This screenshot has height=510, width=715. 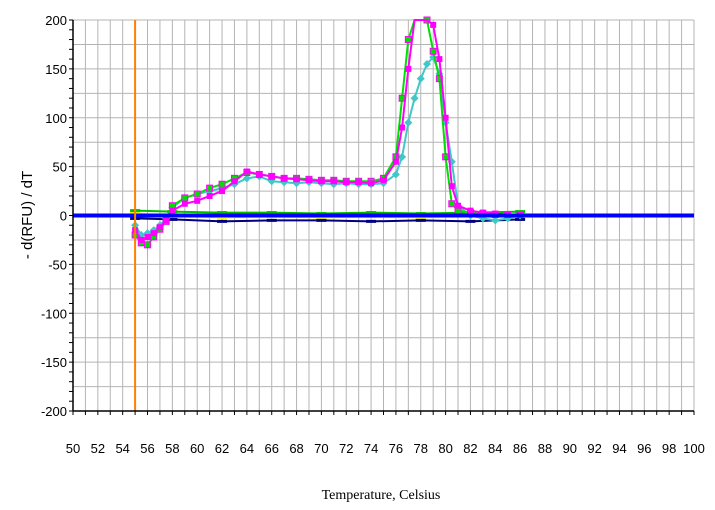 I want to click on x-tick-label: 50, so click(x=73, y=448).